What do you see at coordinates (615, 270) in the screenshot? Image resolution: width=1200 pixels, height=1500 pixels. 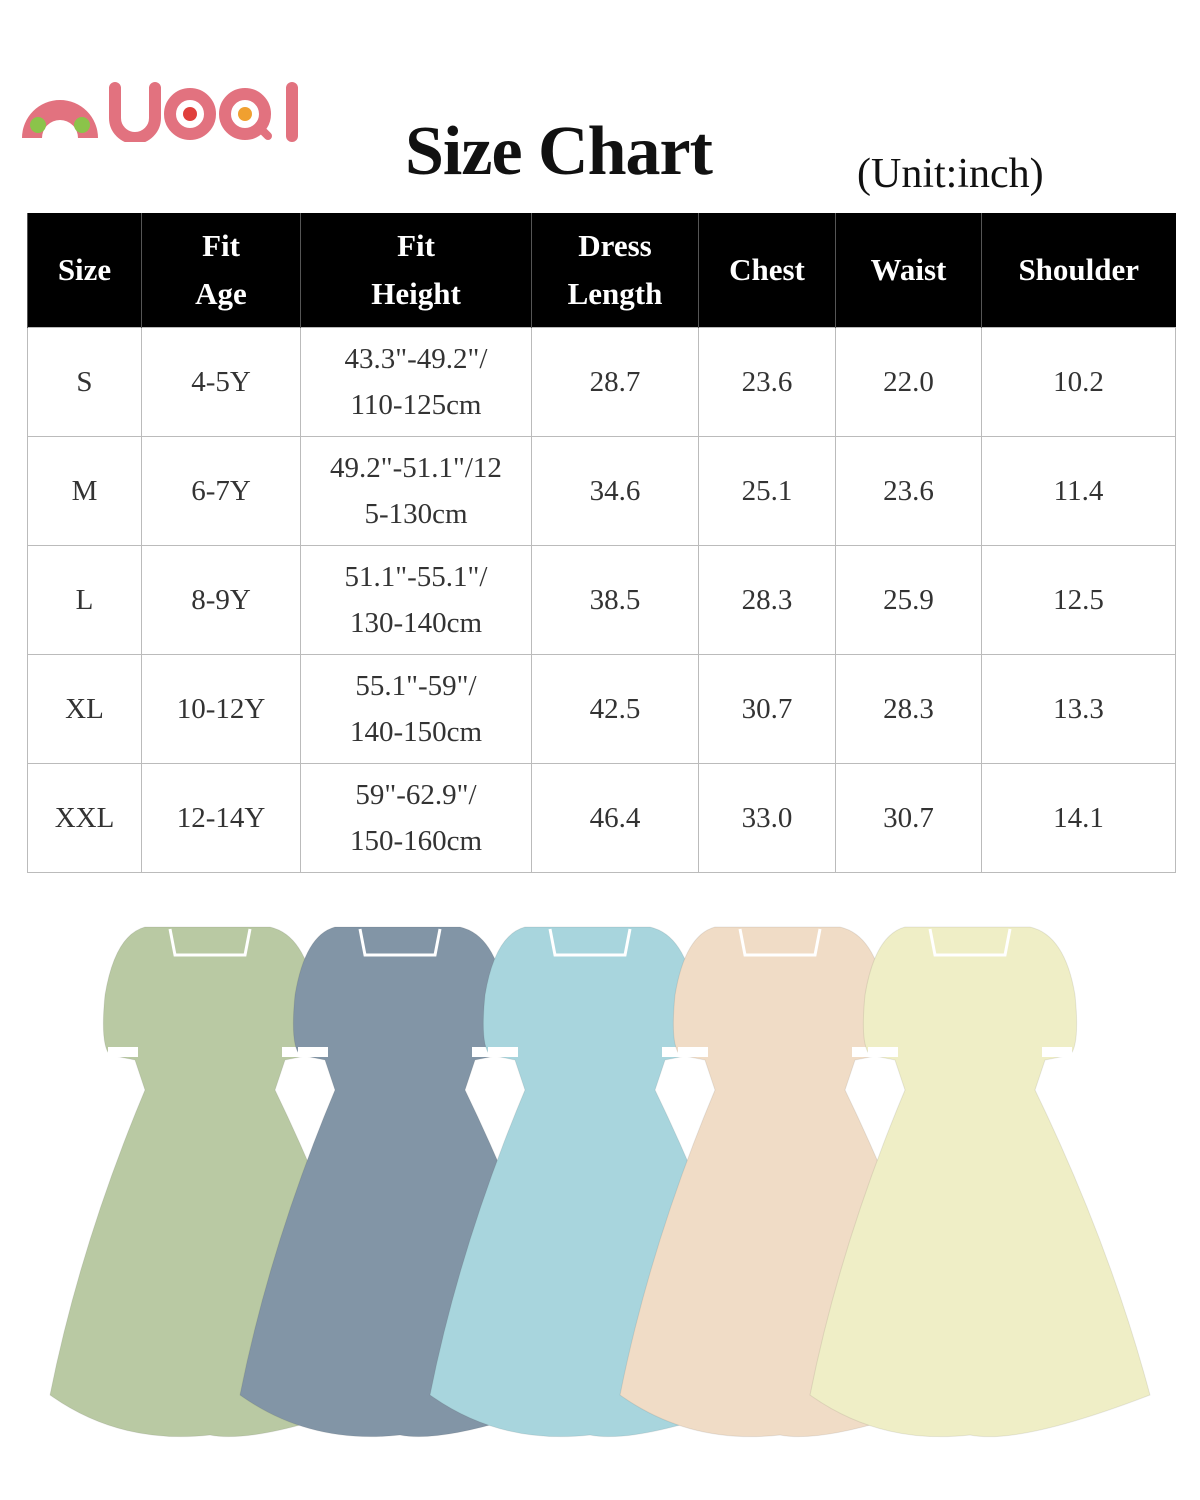 I see `header-dress-length: Dress Length` at bounding box center [615, 270].